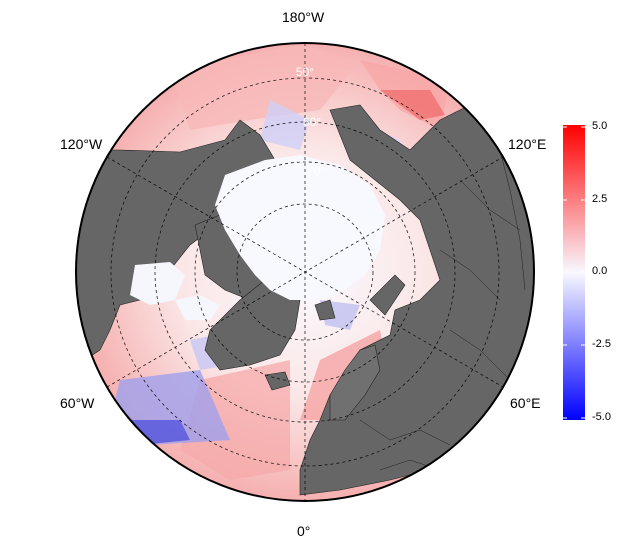 The image size is (625, 552). Describe the element at coordinates (601, 344) in the screenshot. I see `colorbar-label-neg-2-5: -2.5` at that location.